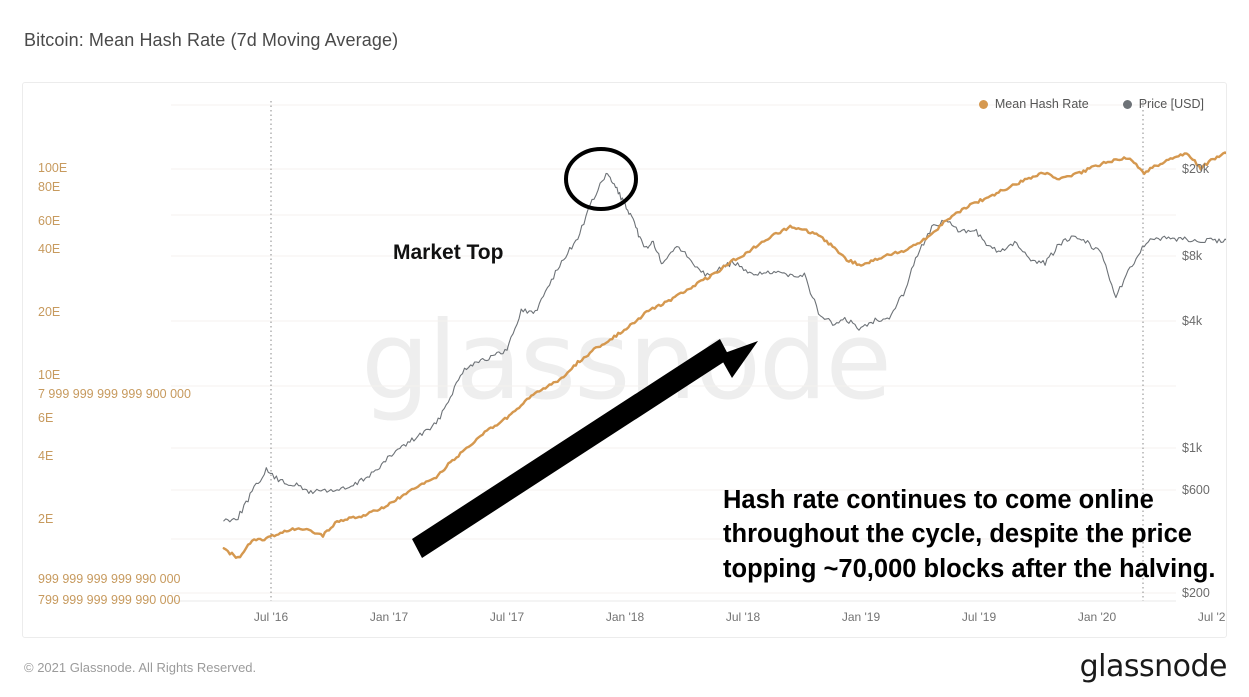 The image size is (1249, 697). Describe the element at coordinates (46, 456) in the screenshot. I see `left-tick-label: 4E` at that location.